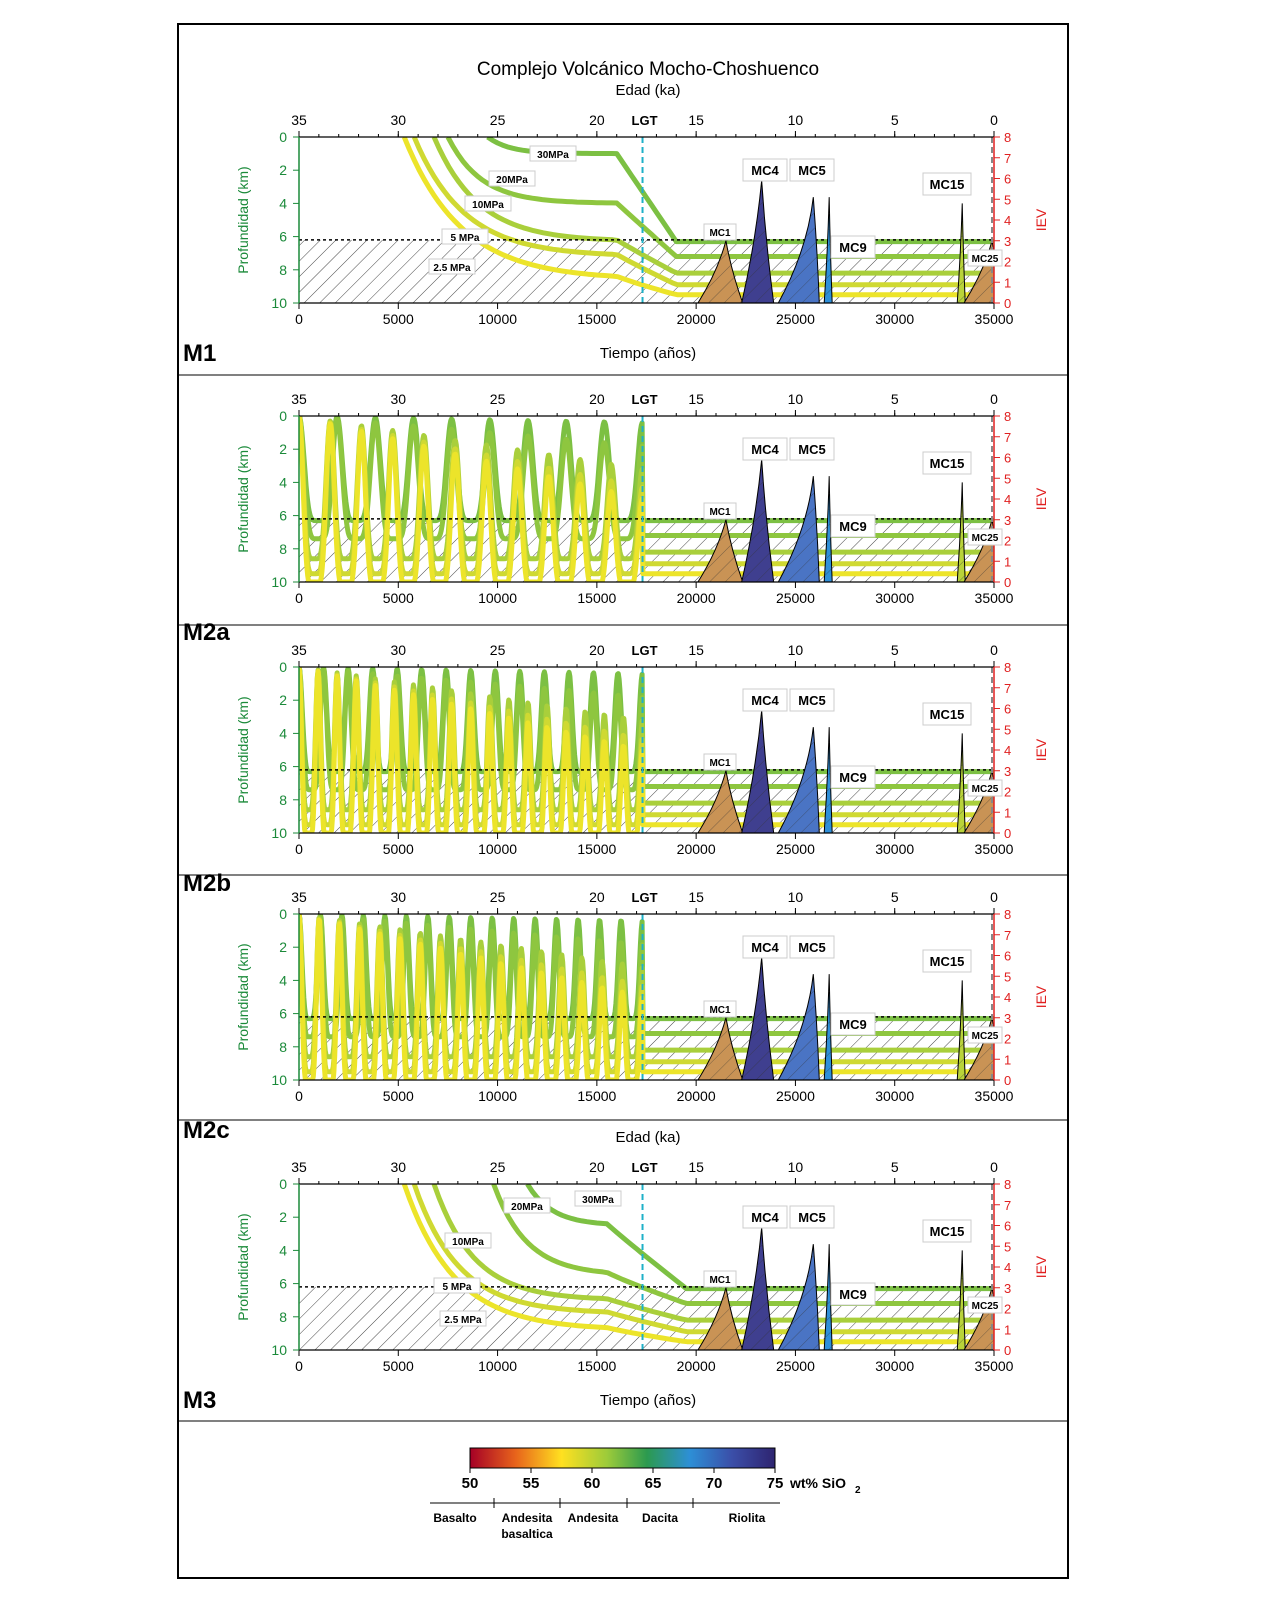 The image size is (1261, 1598). Describe the element at coordinates (720, 512) in the screenshot. I see `eruption-label-MC1: MC1` at that location.